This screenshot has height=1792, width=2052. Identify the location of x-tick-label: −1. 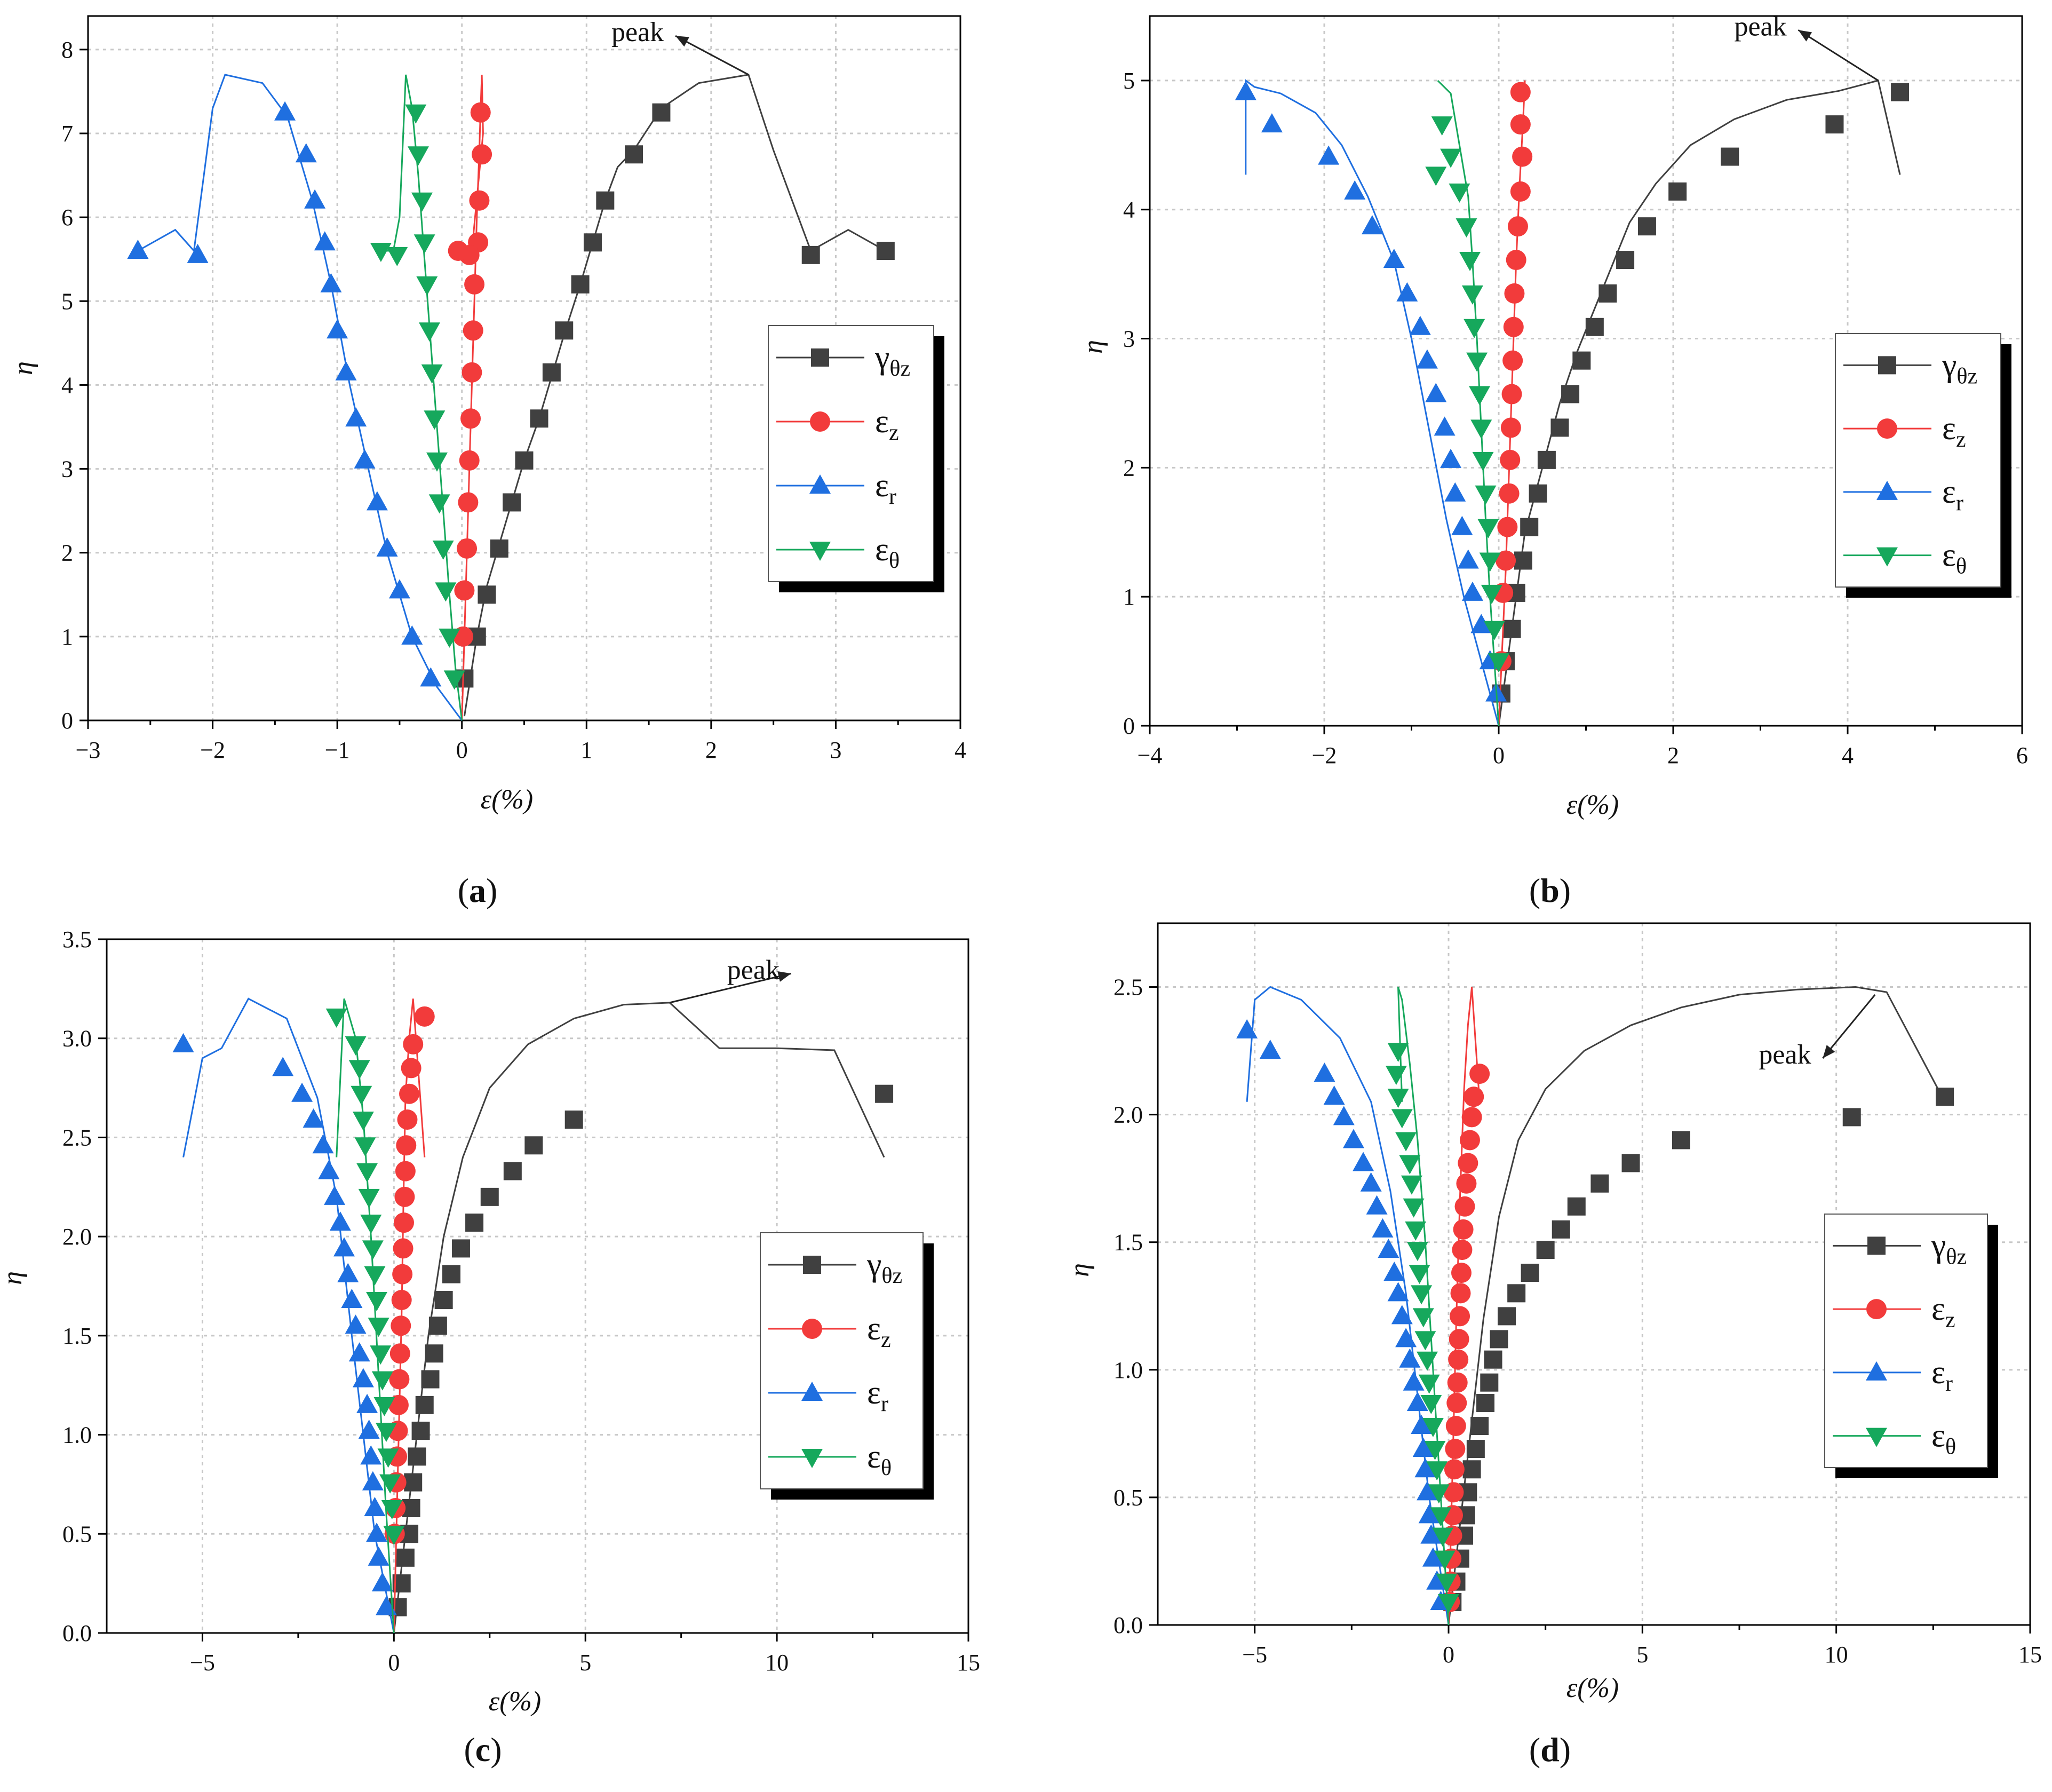
(337, 750).